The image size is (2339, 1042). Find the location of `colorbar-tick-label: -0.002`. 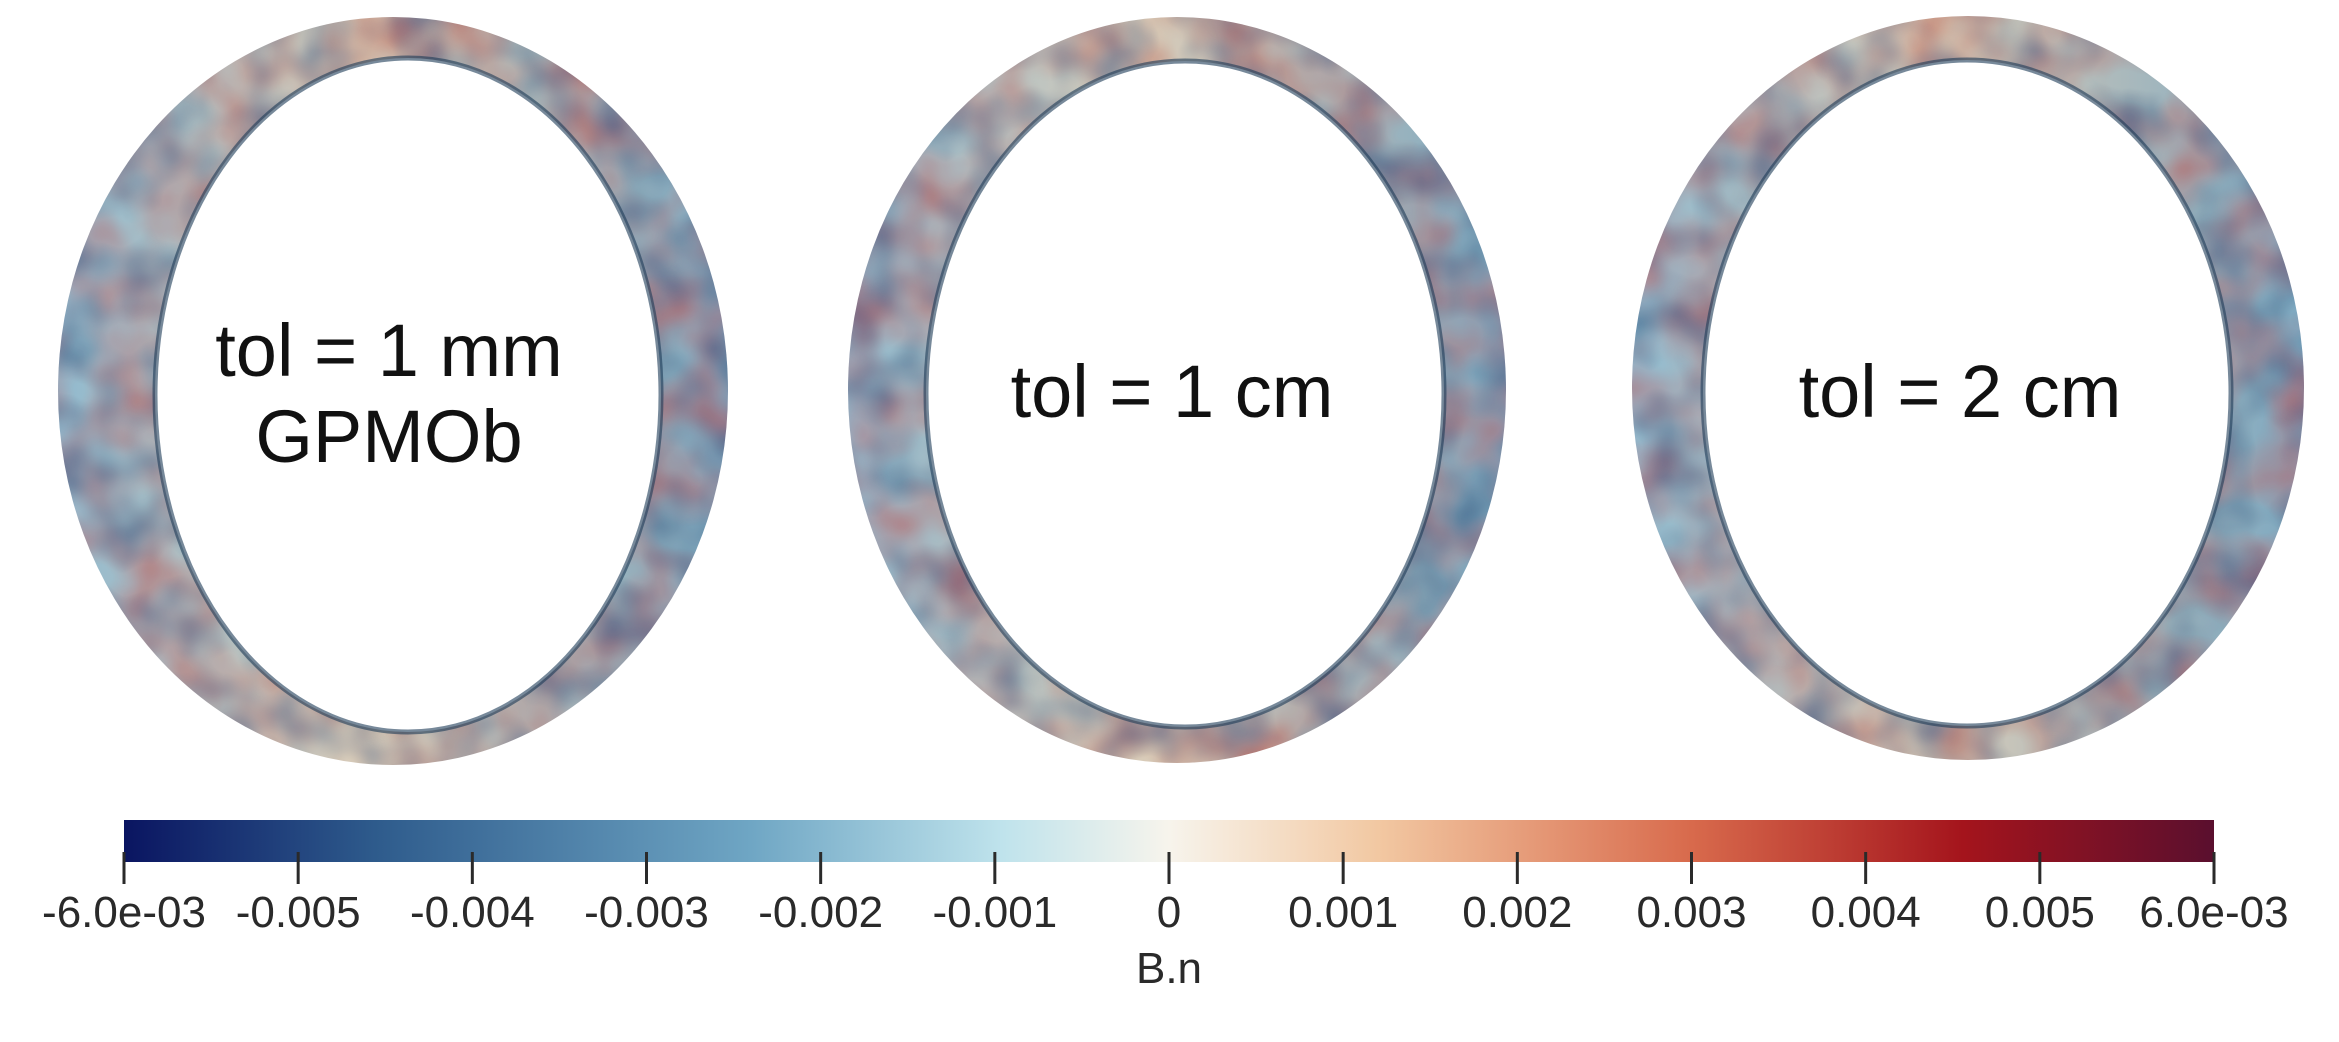

colorbar-tick-label: -0.002 is located at coordinates (820, 912).